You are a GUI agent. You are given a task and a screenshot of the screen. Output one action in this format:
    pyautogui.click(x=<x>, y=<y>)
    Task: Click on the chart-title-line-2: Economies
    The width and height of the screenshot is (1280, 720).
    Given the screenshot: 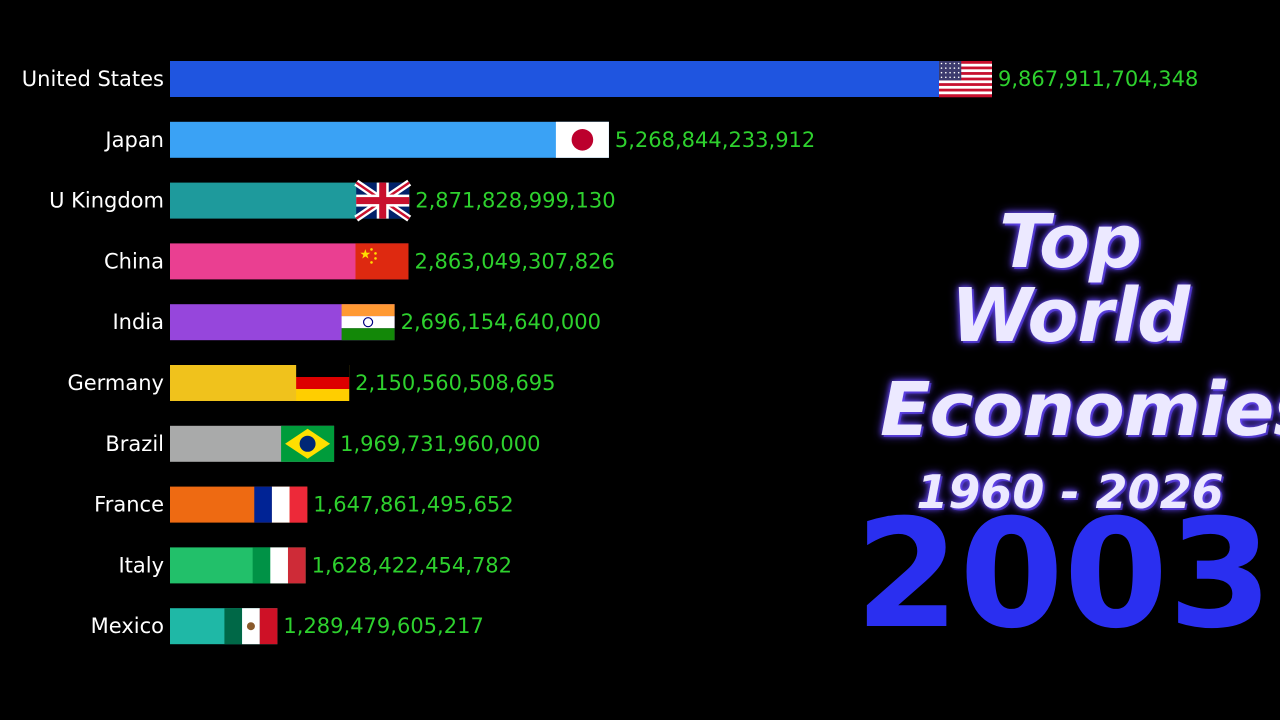 What is the action you would take?
    pyautogui.click(x=1080, y=410)
    